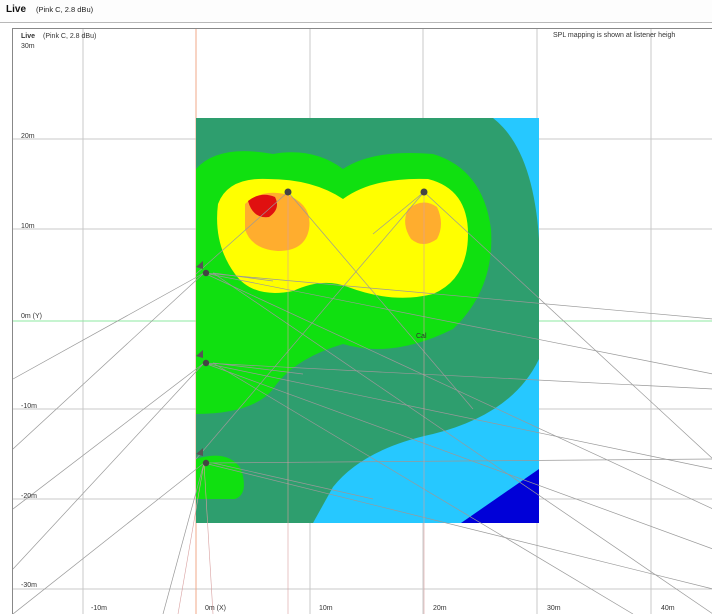 The width and height of the screenshot is (712, 614). Describe the element at coordinates (356, 11) in the screenshot. I see `window-title-bar: Live (Pink C, 2.8 dBu)` at that location.